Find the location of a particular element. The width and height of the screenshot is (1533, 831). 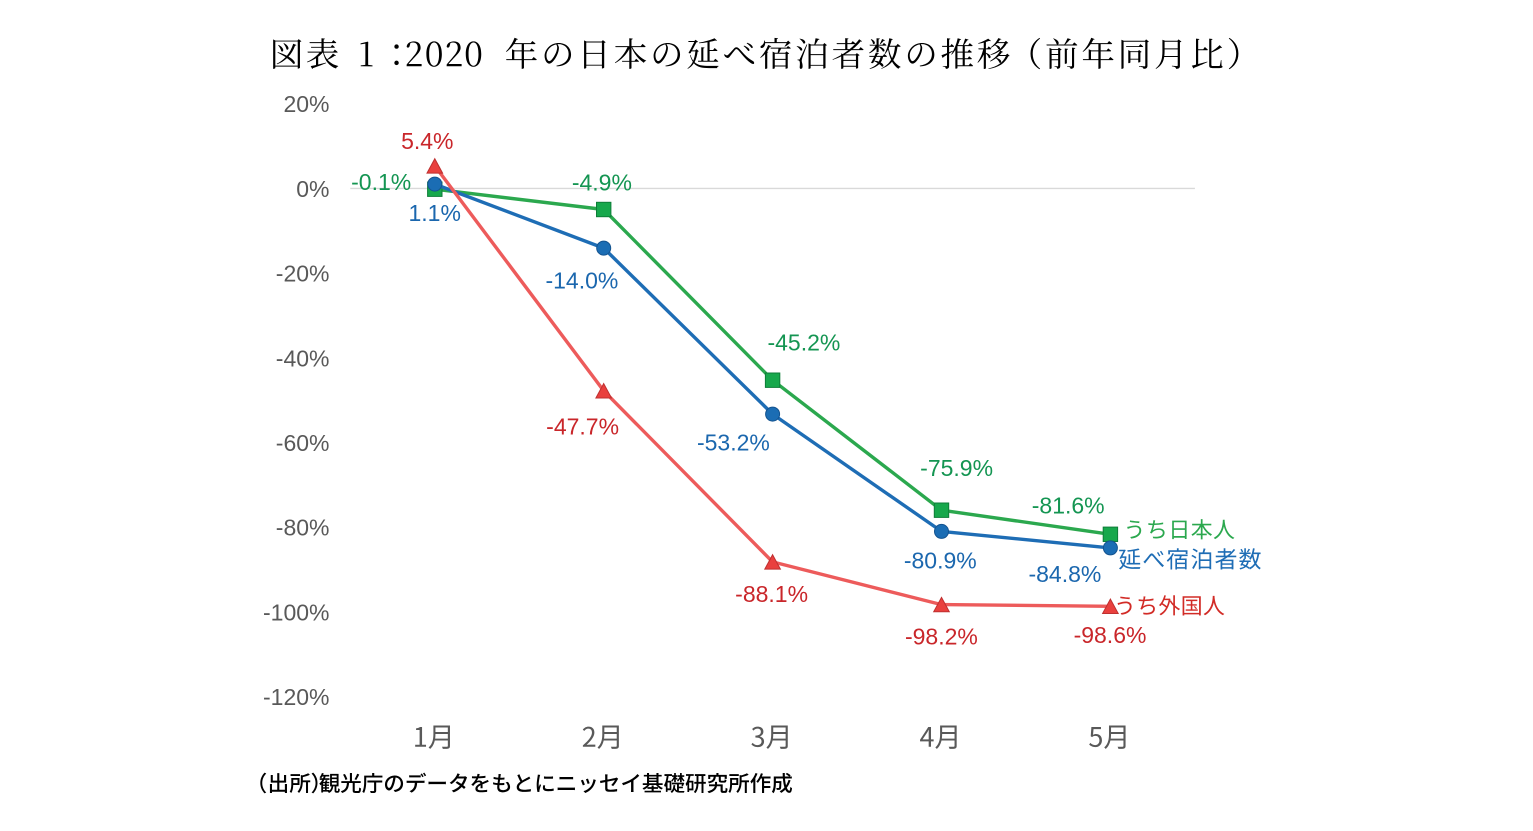

svg-text: -0.1% is located at coordinates (381, 182).